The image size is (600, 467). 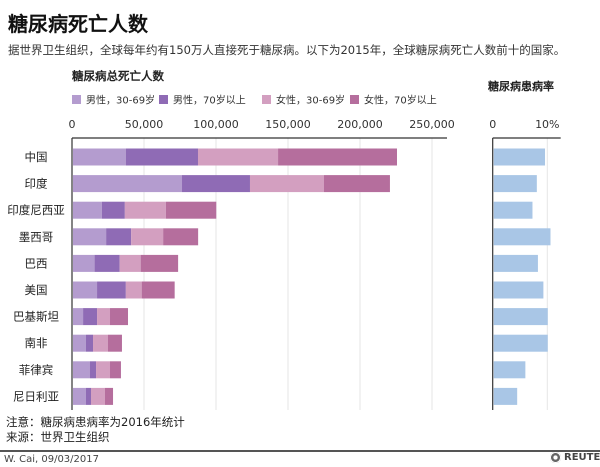 I want to click on category-label: 巴基斯坦, so click(x=36, y=317).